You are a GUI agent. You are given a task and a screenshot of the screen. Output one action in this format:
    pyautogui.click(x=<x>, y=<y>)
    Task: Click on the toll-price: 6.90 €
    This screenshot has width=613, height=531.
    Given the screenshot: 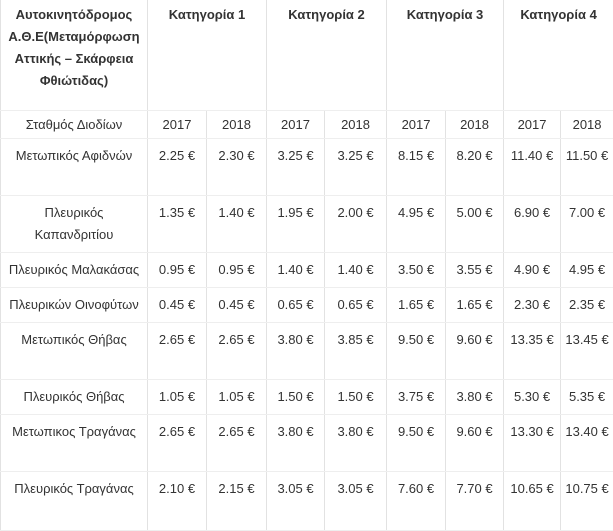 What is the action you would take?
    pyautogui.click(x=532, y=223)
    